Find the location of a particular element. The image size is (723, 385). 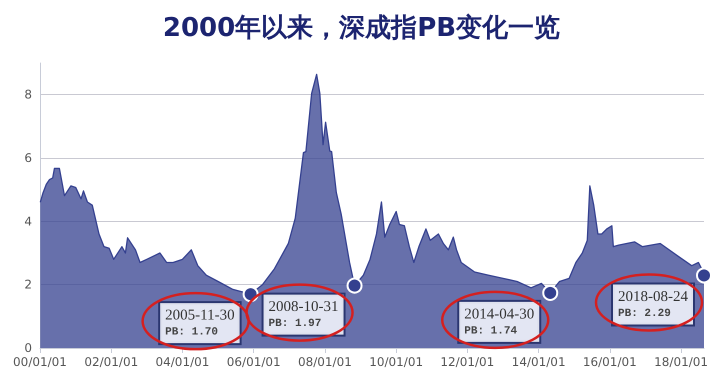

x-tick-label: 16/01/01 is located at coordinates (609, 362).